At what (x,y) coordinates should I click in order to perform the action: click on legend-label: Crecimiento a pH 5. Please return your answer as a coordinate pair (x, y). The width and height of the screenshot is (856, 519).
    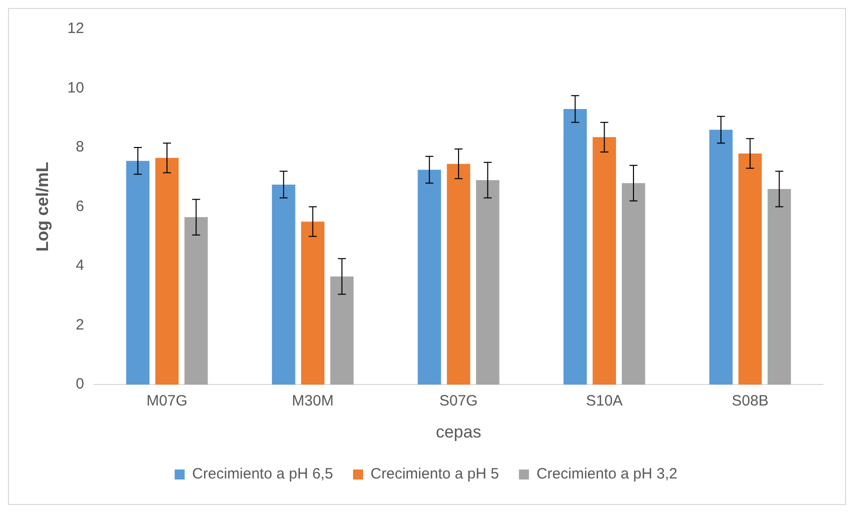
    Looking at the image, I should click on (434, 474).